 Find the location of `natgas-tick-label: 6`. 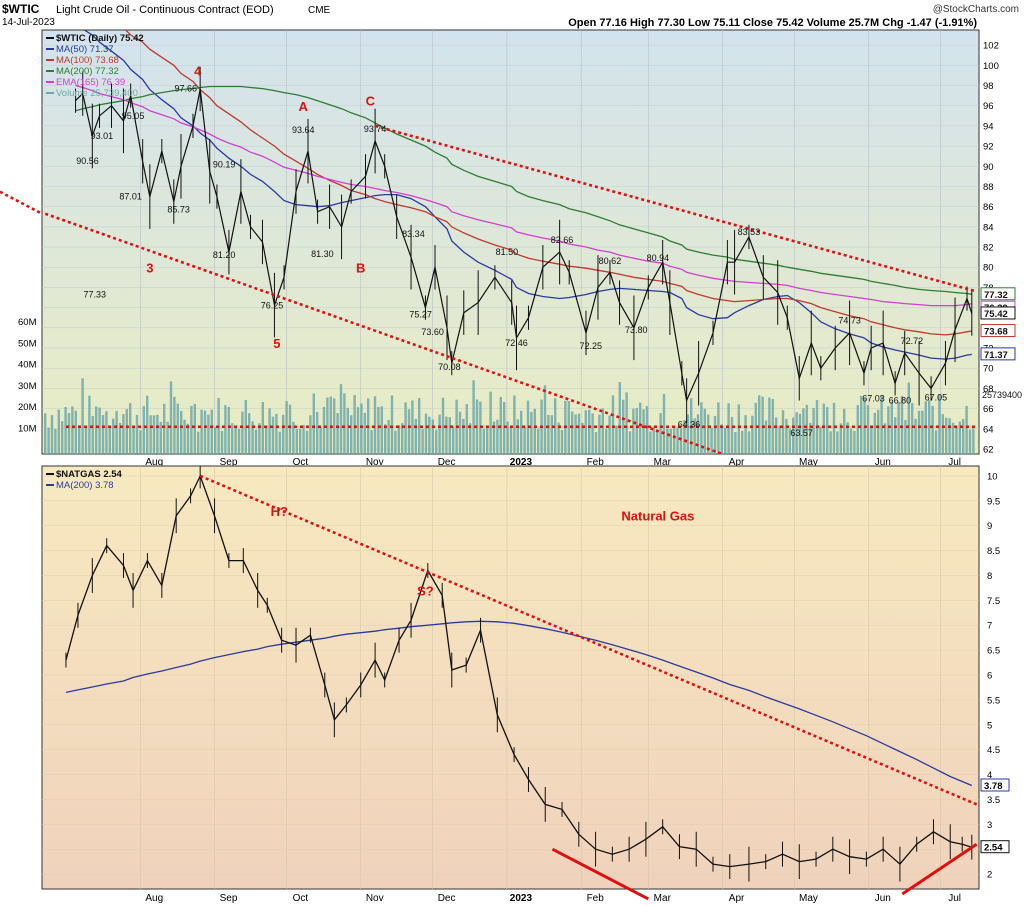

natgas-tick-label: 6 is located at coordinates (989, 676).